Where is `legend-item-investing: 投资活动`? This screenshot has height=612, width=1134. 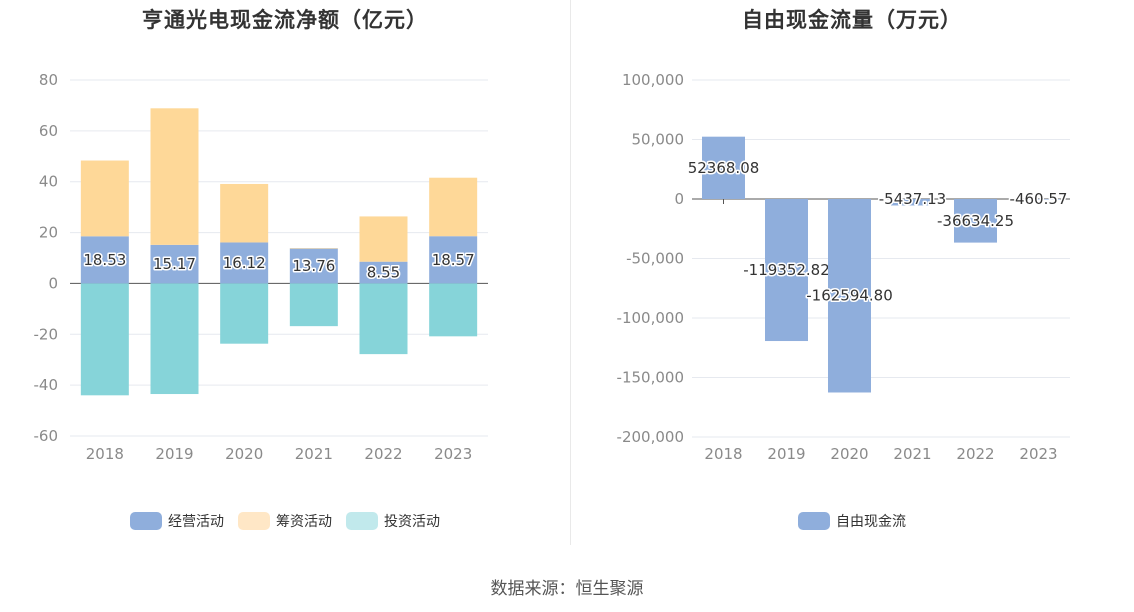
legend-item-investing: 投资活动 is located at coordinates (393, 521).